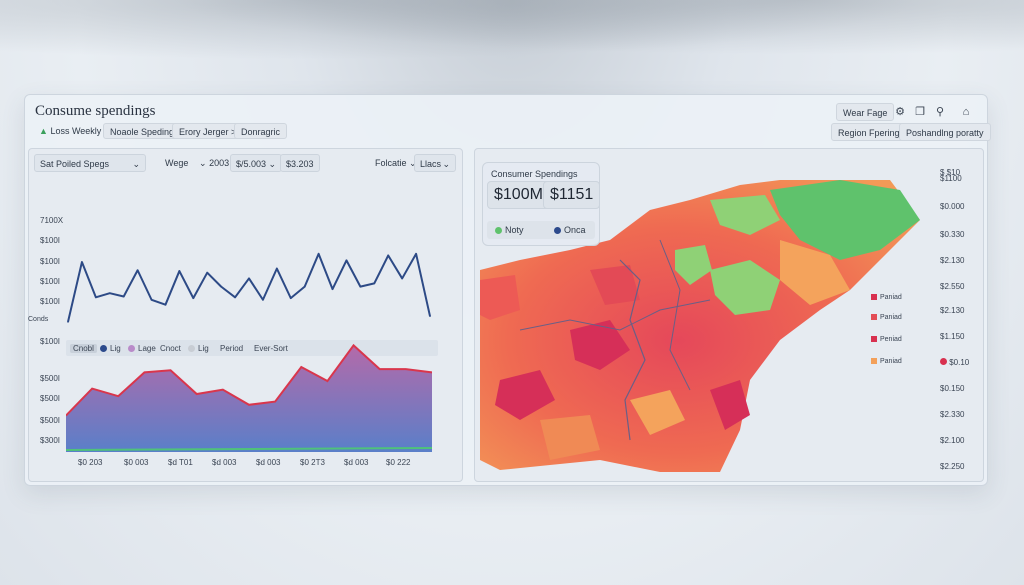 The width and height of the screenshot is (1024, 585). Describe the element at coordinates (38, 319) in the screenshot. I see `y-axis-title: Conds` at that location.